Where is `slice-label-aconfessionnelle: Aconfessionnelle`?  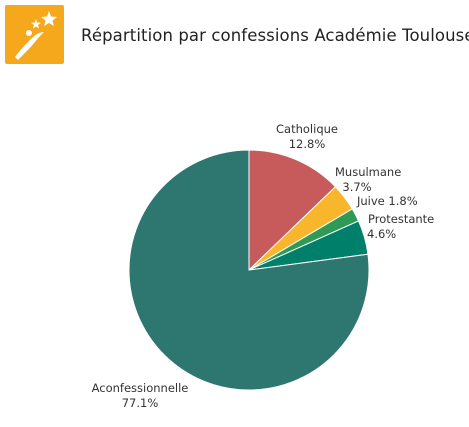 slice-label-aconfessionnelle: Aconfessionnelle is located at coordinates (140, 388).